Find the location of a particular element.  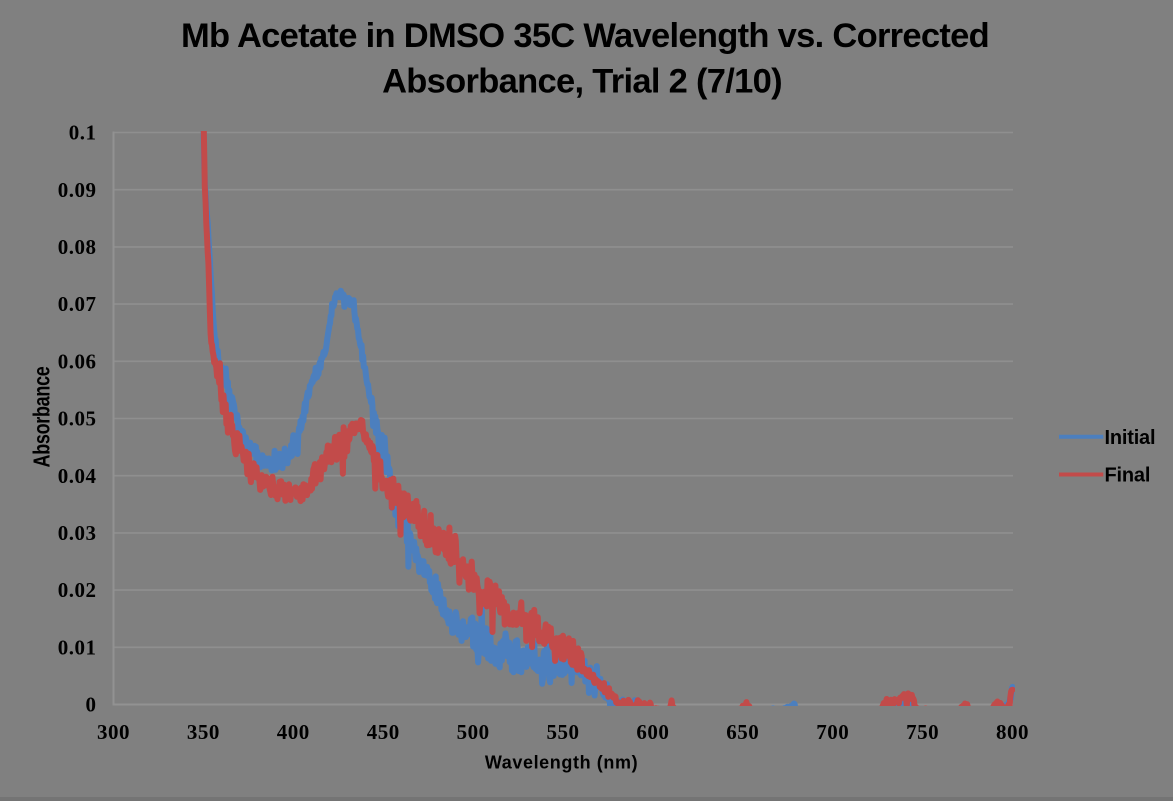

svg-text: 750 is located at coordinates (922, 732).